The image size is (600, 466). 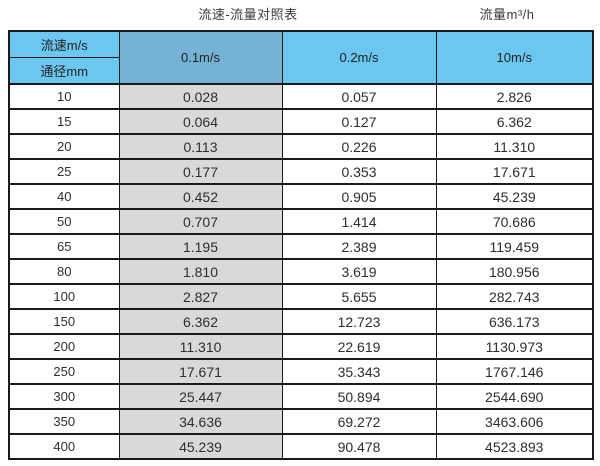 What do you see at coordinates (359, 396) in the screenshot?
I see `value-cell: 50.894` at bounding box center [359, 396].